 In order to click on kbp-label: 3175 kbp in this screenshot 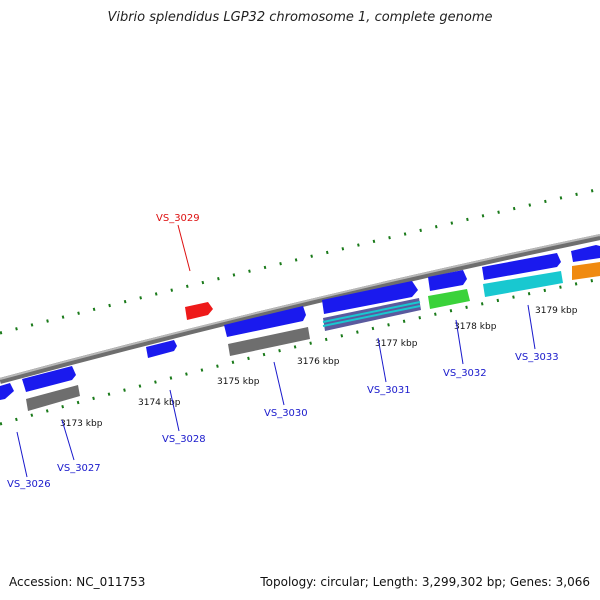, I will do `click(238, 382)`.